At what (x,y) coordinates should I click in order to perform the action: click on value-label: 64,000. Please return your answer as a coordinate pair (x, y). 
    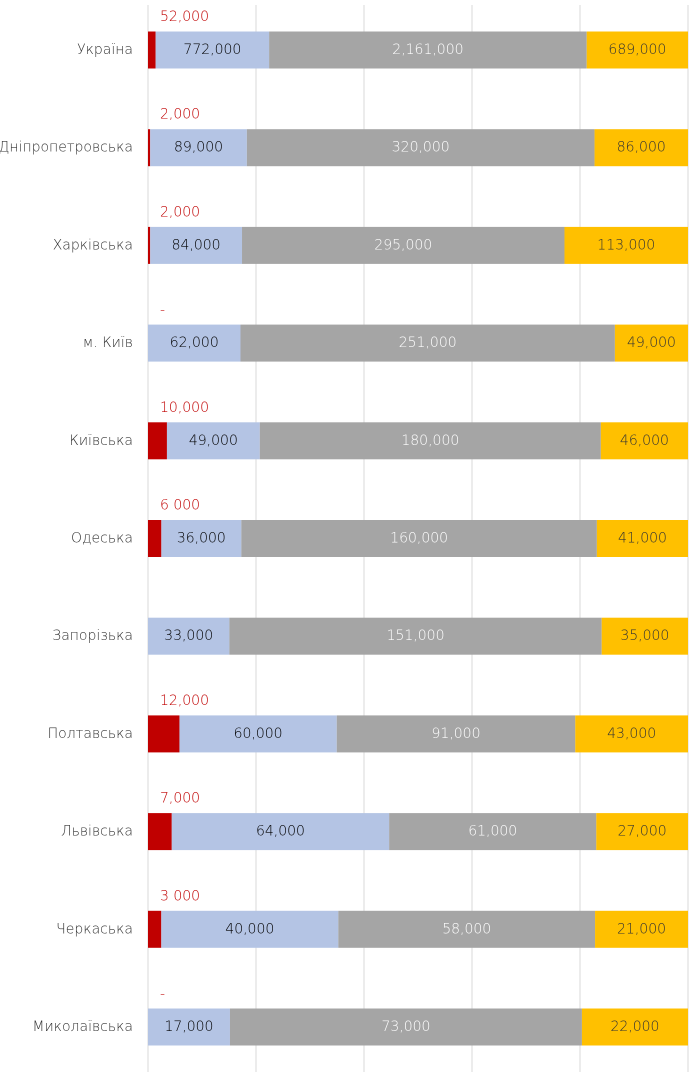
    Looking at the image, I should click on (280, 832).